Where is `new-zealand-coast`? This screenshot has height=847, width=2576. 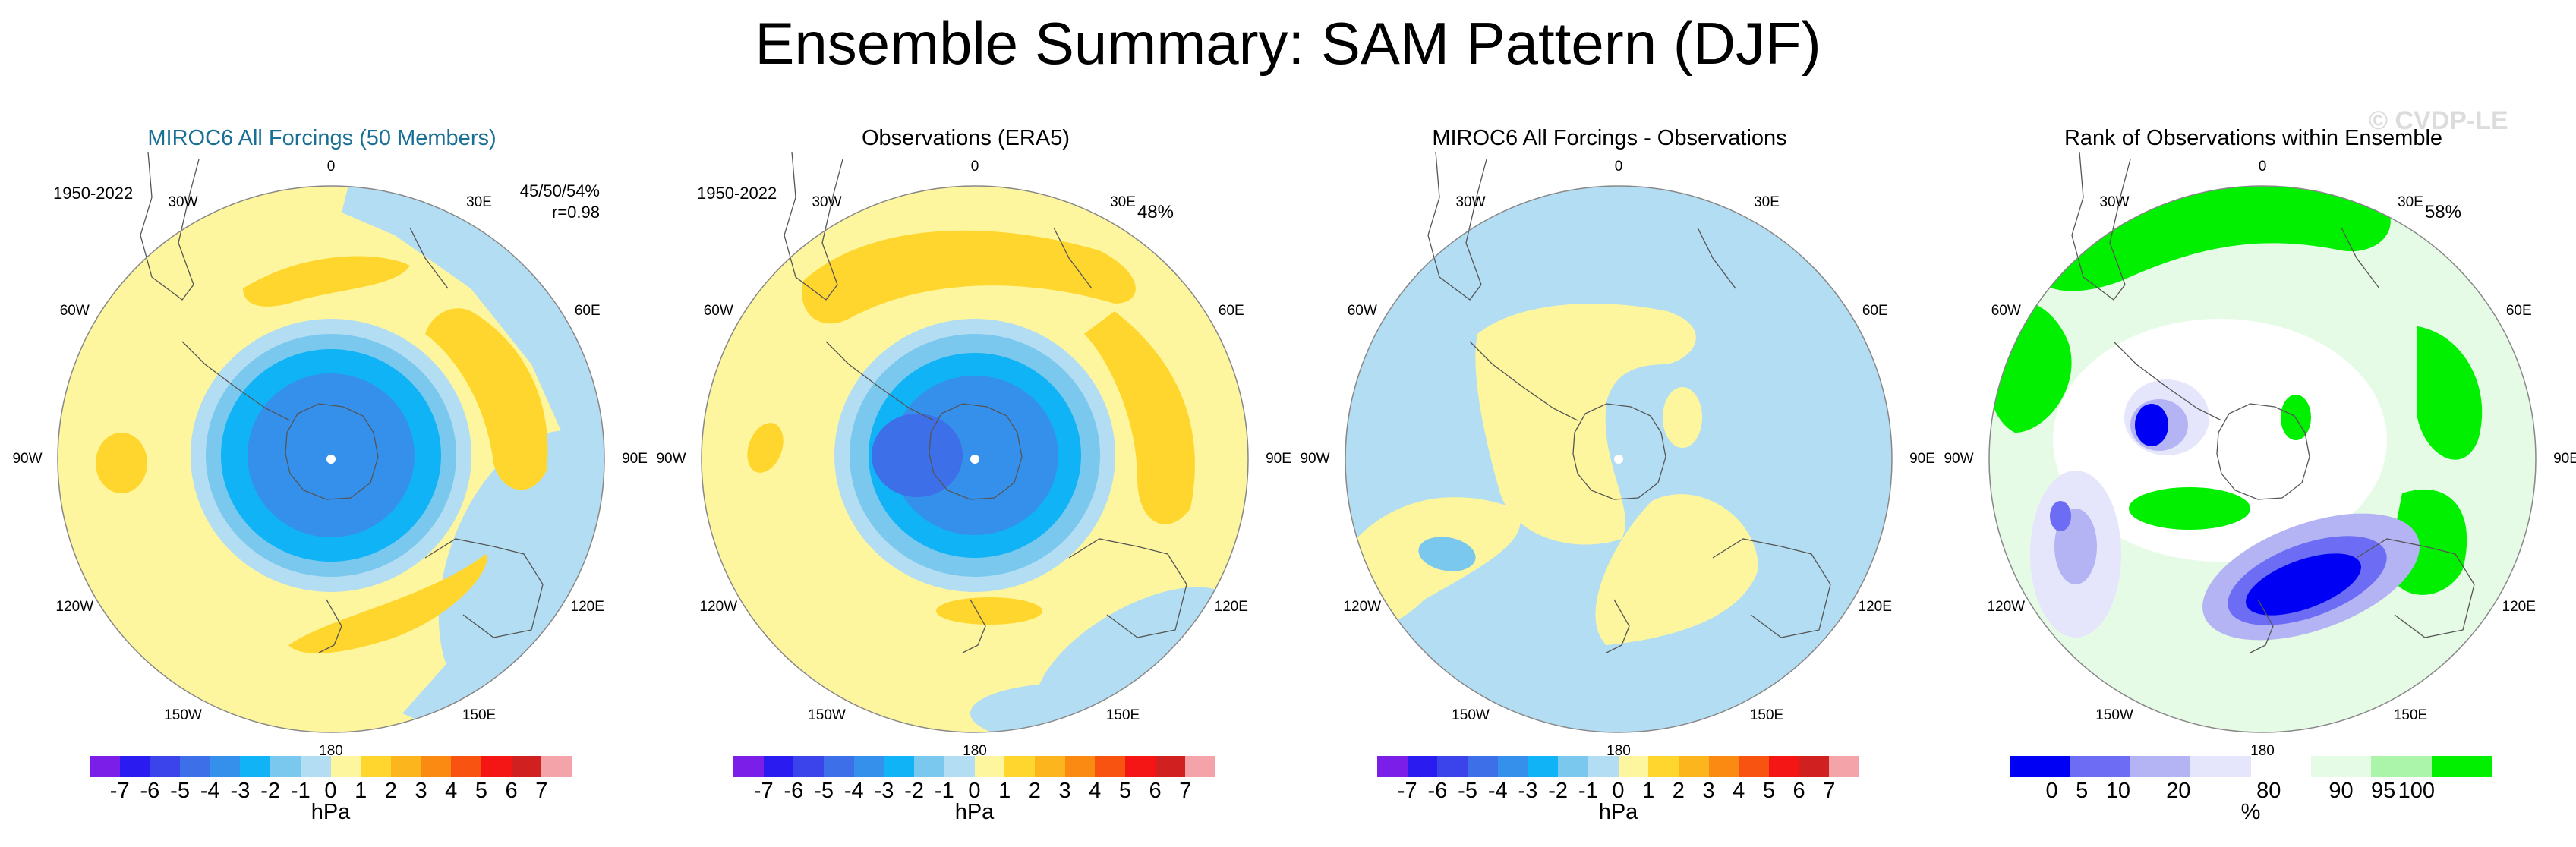
new-zealand-coast is located at coordinates (1618, 626).